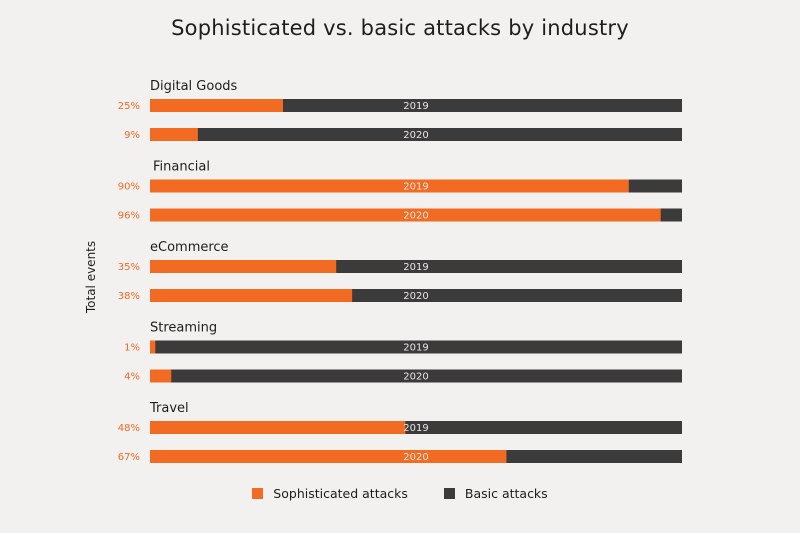 The width and height of the screenshot is (800, 533). I want to click on group-label-ecommerce: eCommerce, so click(189, 247).